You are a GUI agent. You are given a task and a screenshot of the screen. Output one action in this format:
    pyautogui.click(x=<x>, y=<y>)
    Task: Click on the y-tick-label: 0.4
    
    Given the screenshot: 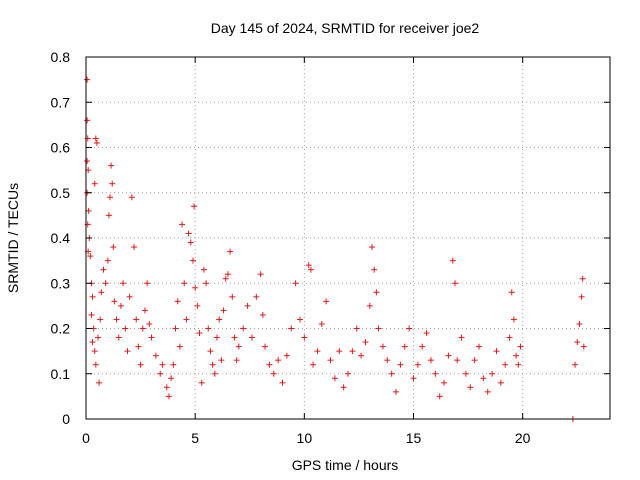 What is the action you would take?
    pyautogui.click(x=61, y=238)
    